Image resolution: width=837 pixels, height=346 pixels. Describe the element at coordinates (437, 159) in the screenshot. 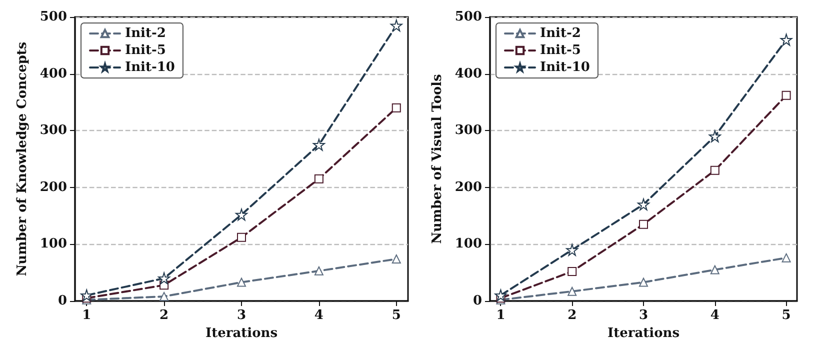

I see `y-axis-title: Number of Visual Tools` at that location.